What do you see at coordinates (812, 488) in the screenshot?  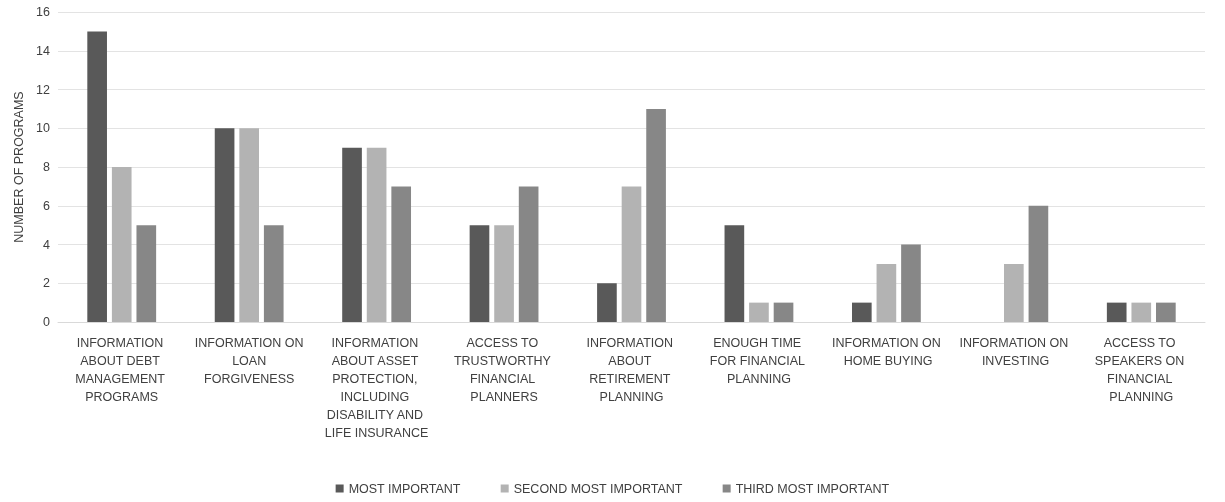 I see `legend-label: THIRD MOST IMPORTANT` at bounding box center [812, 488].